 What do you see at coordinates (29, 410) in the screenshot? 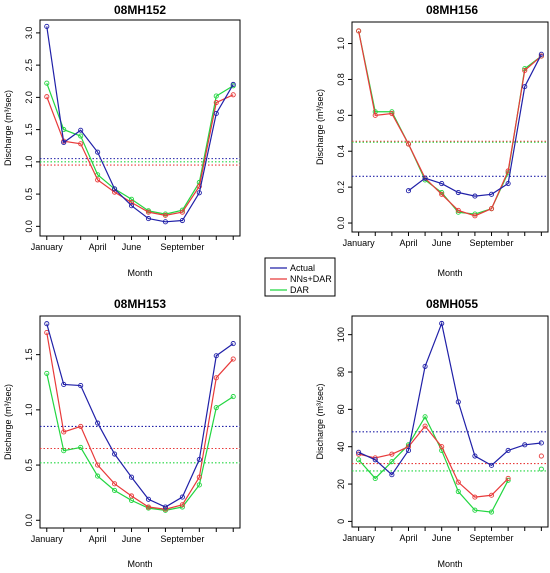
I see `chart-2-y-tick-label: 1.0` at bounding box center [29, 410].